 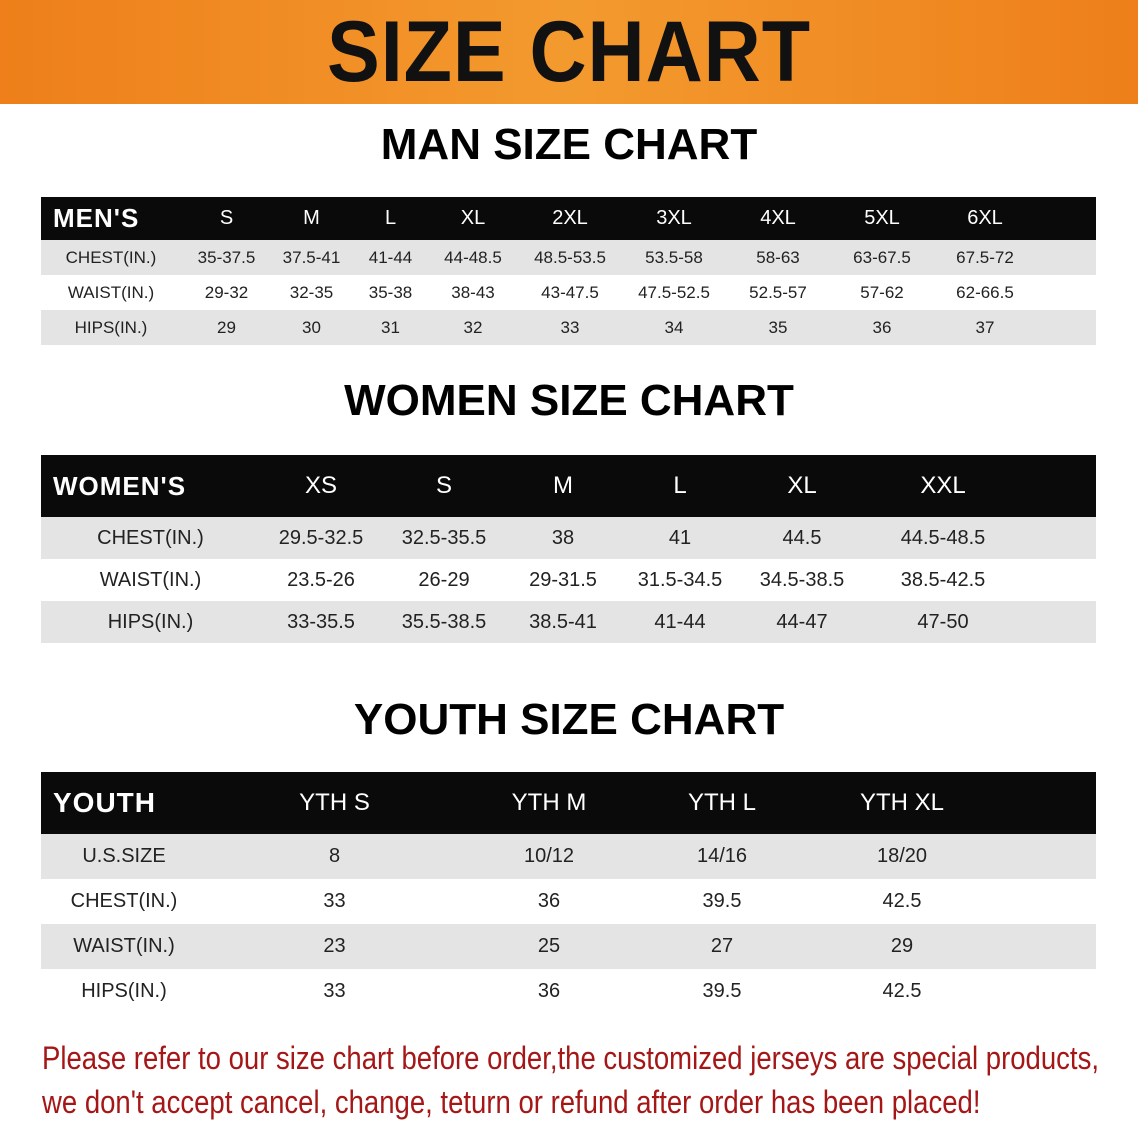 What do you see at coordinates (311, 292) in the screenshot?
I see `table-cell: 32-35` at bounding box center [311, 292].